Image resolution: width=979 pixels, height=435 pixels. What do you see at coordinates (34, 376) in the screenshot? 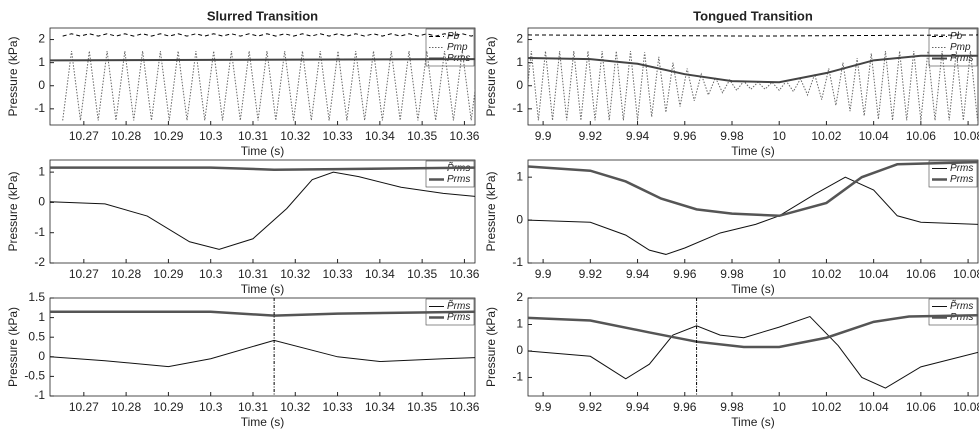
I see `y-tick-label: -0.5` at bounding box center [34, 376].